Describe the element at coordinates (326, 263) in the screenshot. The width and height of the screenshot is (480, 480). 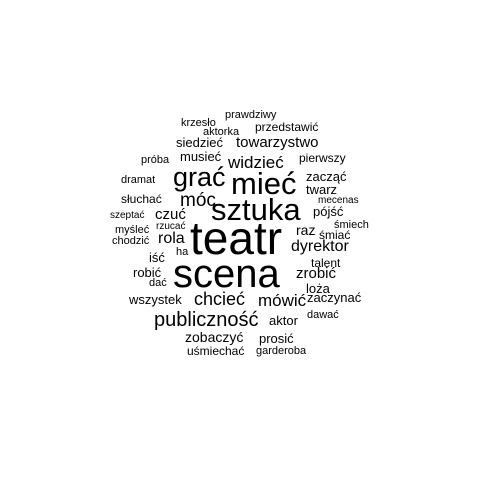
I see `word: talent` at that location.